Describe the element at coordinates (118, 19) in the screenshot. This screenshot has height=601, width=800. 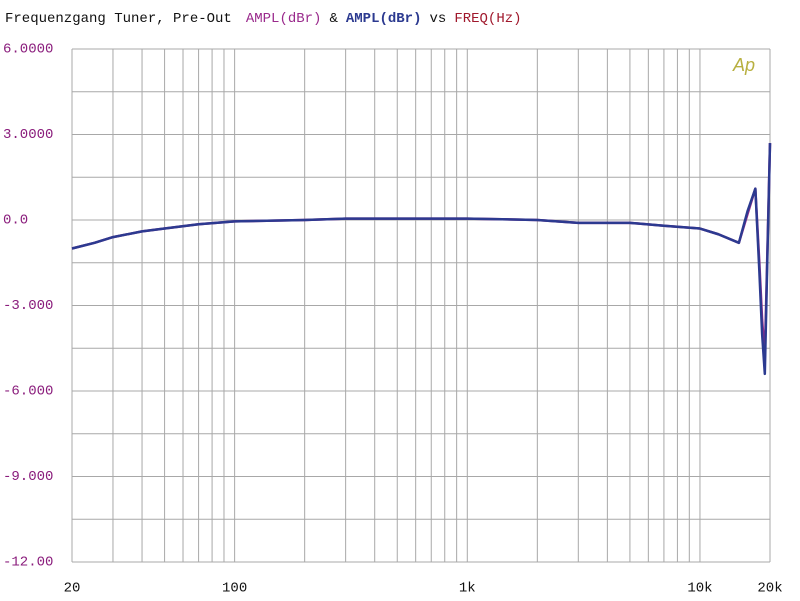
I see `title-text: Frequenzgang Tuner, Pre-Out` at that location.